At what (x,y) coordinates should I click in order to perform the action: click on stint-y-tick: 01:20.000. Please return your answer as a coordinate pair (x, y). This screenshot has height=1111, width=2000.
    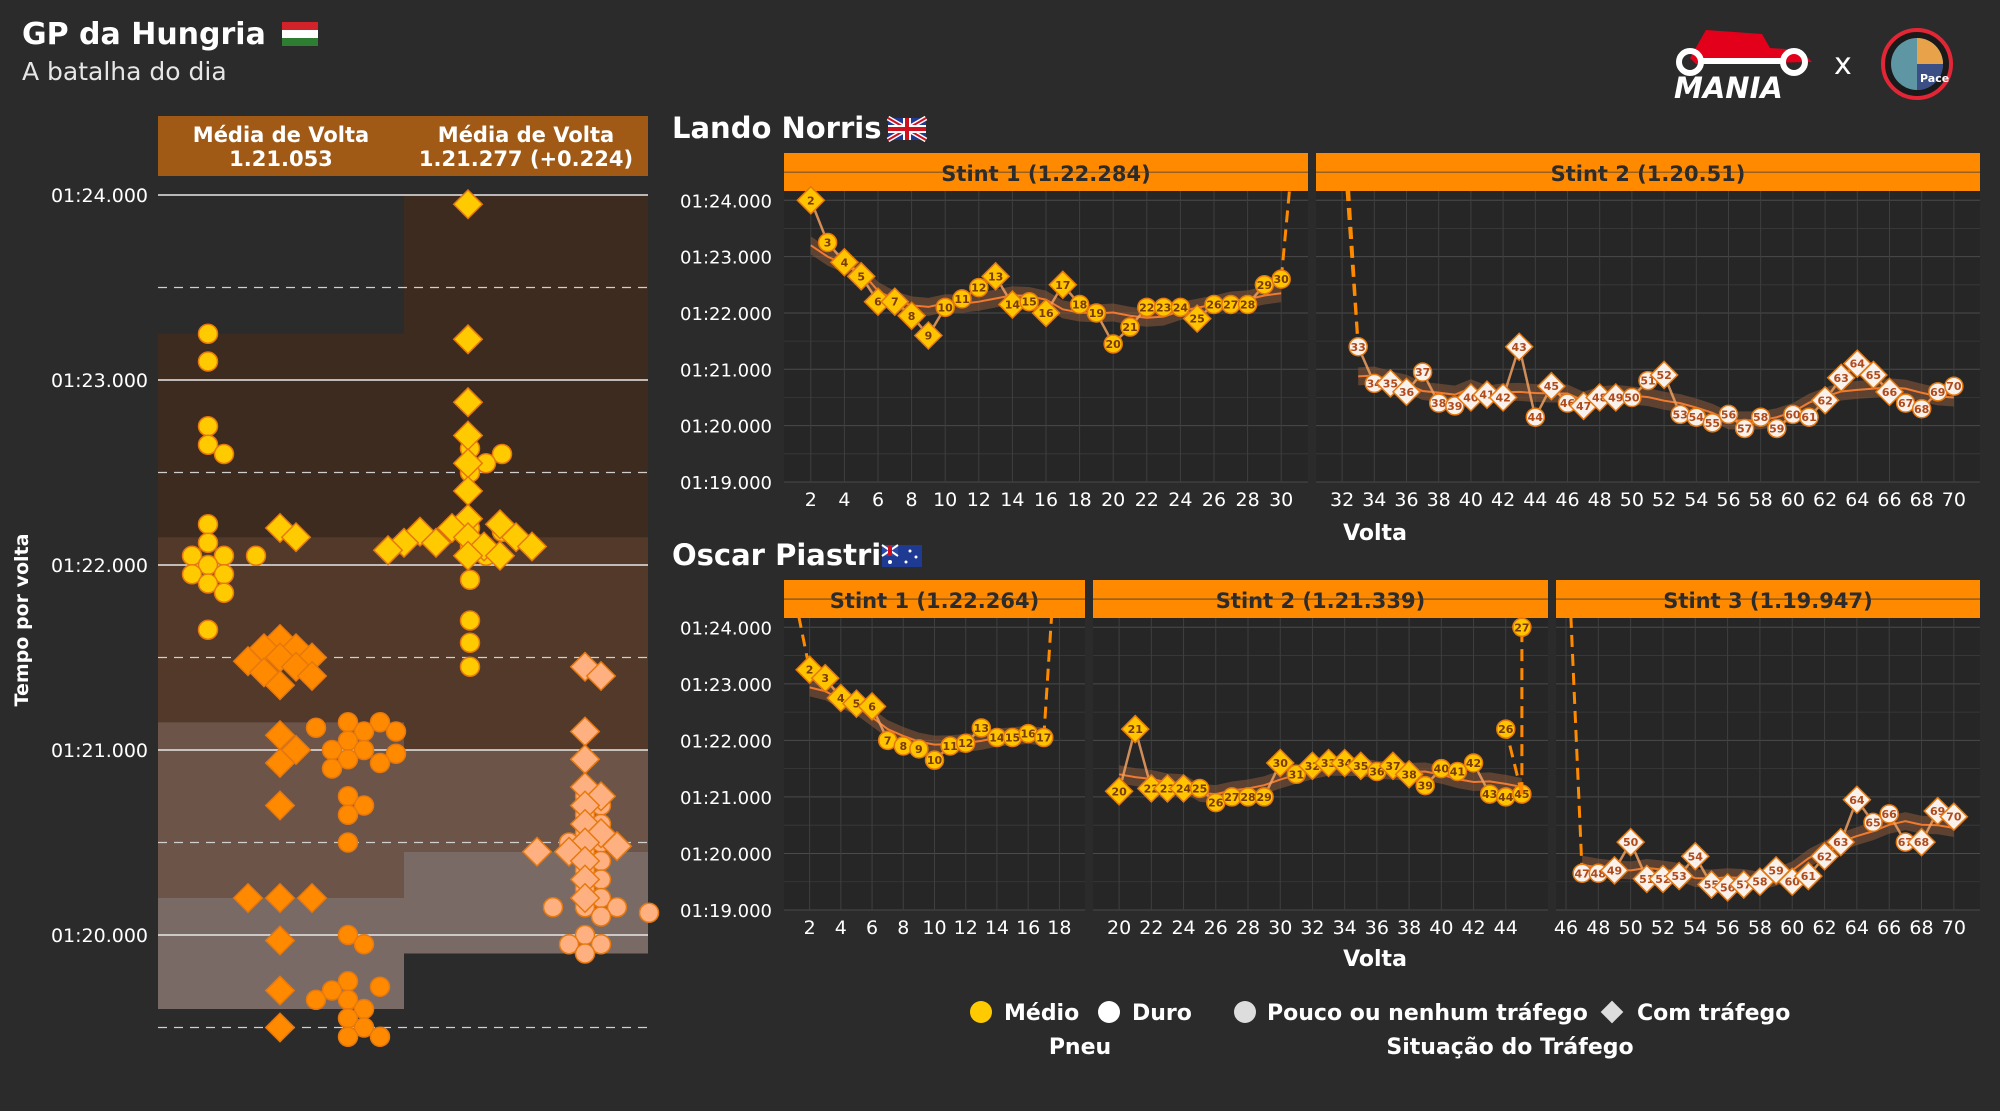
    Looking at the image, I should click on (726, 427).